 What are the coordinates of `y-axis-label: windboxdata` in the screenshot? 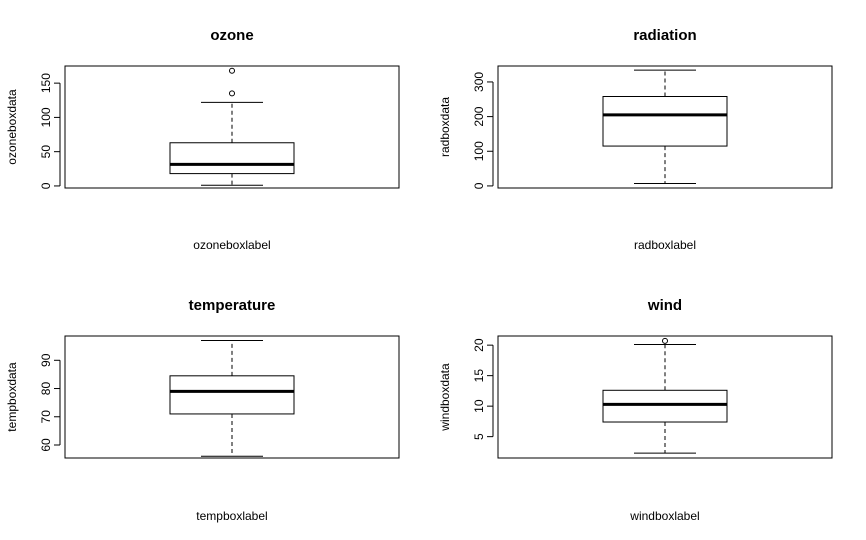 It's located at (445, 397).